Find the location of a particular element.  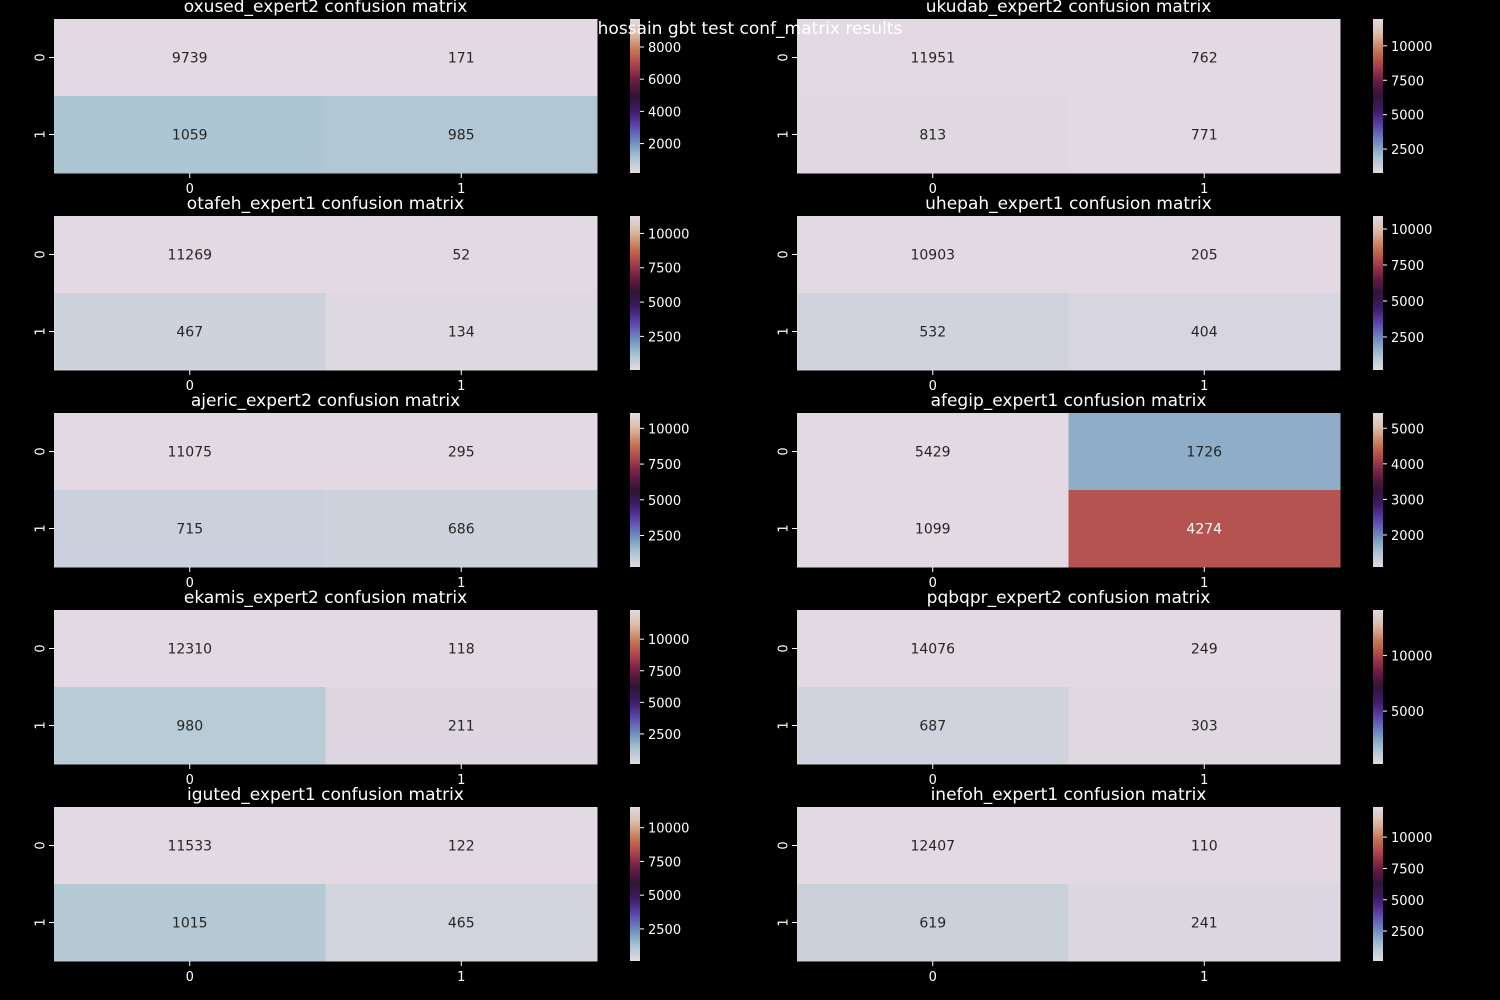

cell-value-label: 4274 is located at coordinates (1204, 530).